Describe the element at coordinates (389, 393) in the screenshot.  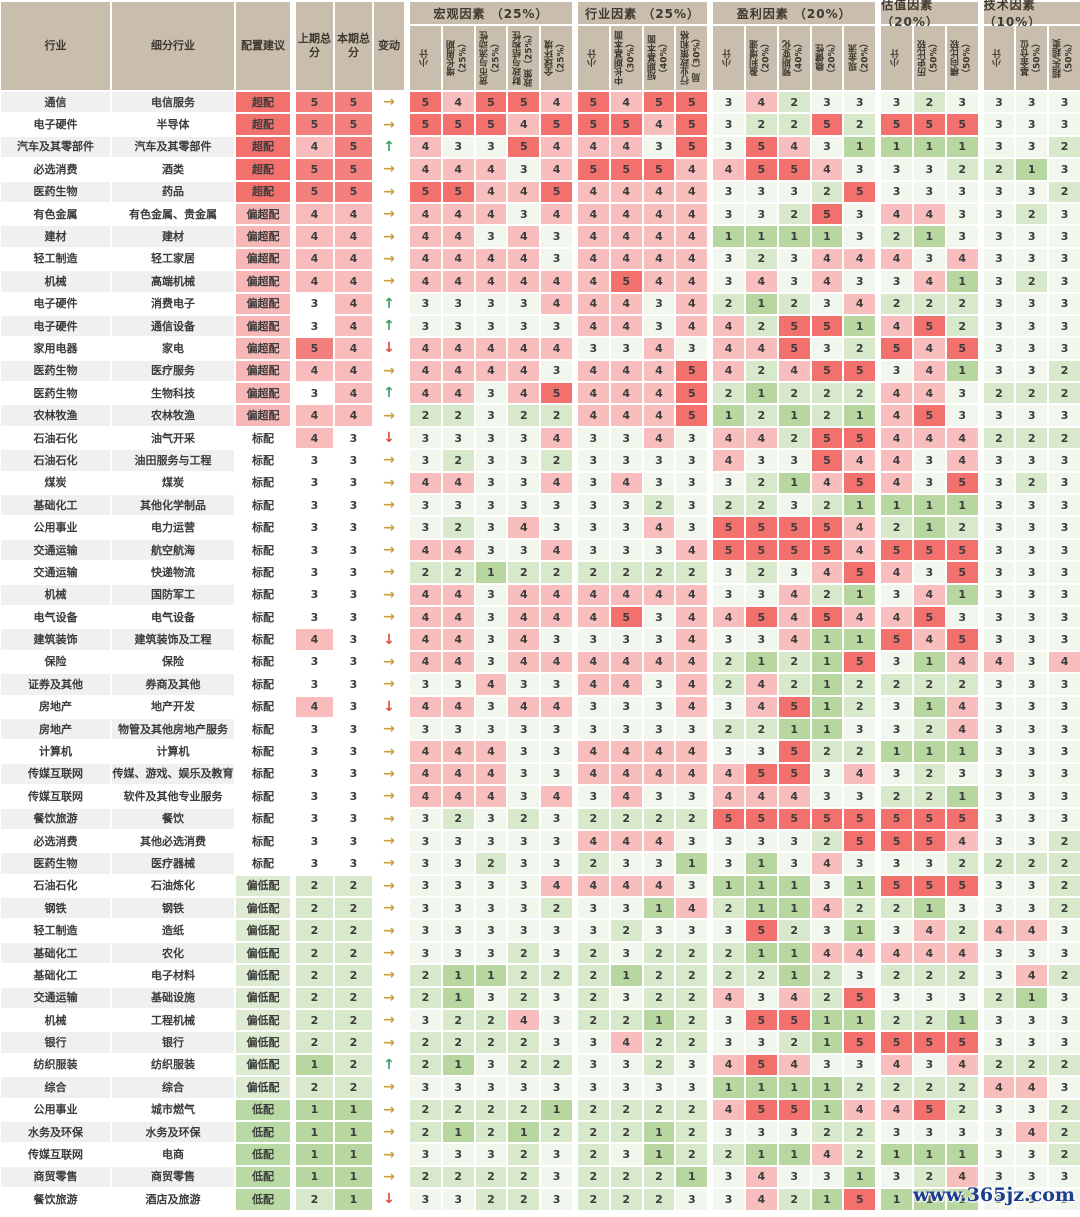
I see `change-cell: ↑` at that location.